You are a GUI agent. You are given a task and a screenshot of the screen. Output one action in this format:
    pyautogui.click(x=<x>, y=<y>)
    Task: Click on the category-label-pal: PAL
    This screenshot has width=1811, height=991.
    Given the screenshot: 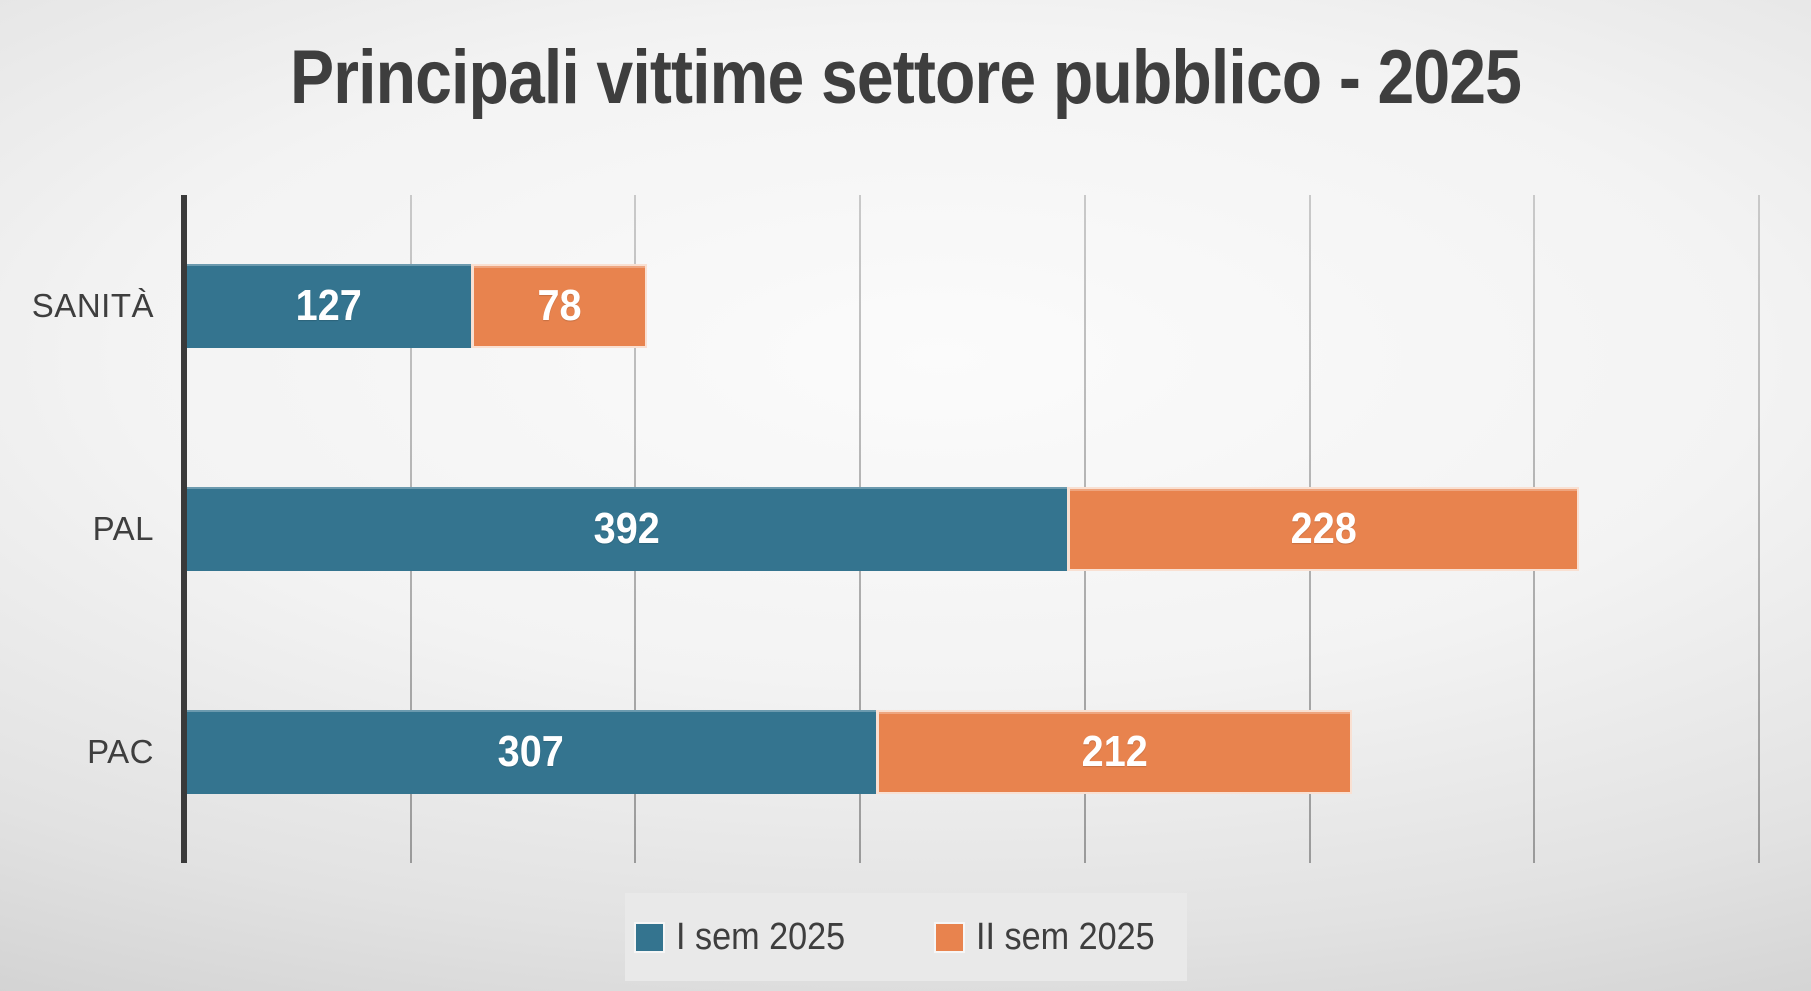 What is the action you would take?
    pyautogui.click(x=123, y=528)
    